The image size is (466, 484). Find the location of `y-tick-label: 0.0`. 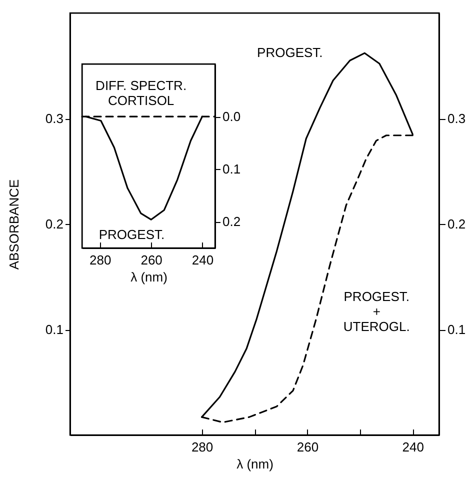

y-tick-label: 0.0 is located at coordinates (231, 116).